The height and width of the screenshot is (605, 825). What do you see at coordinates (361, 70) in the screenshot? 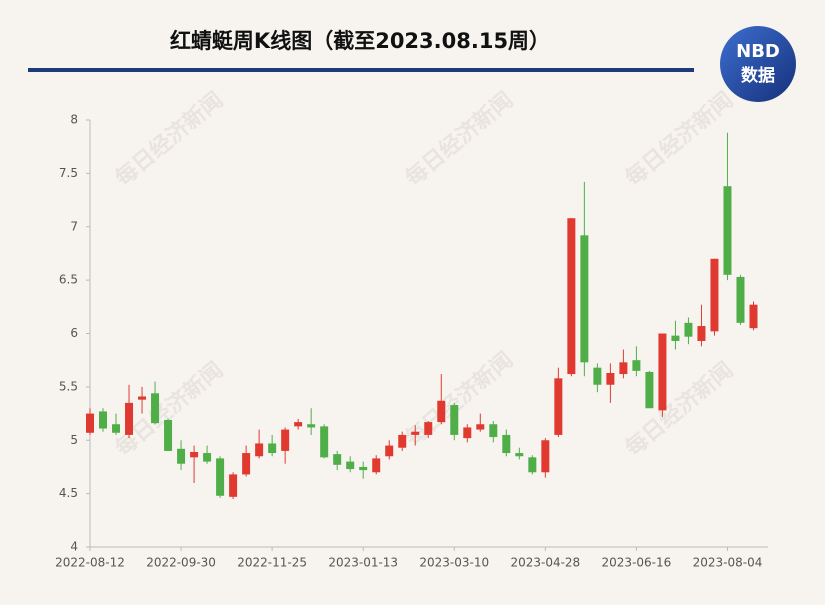
I see `title-underline` at bounding box center [361, 70].